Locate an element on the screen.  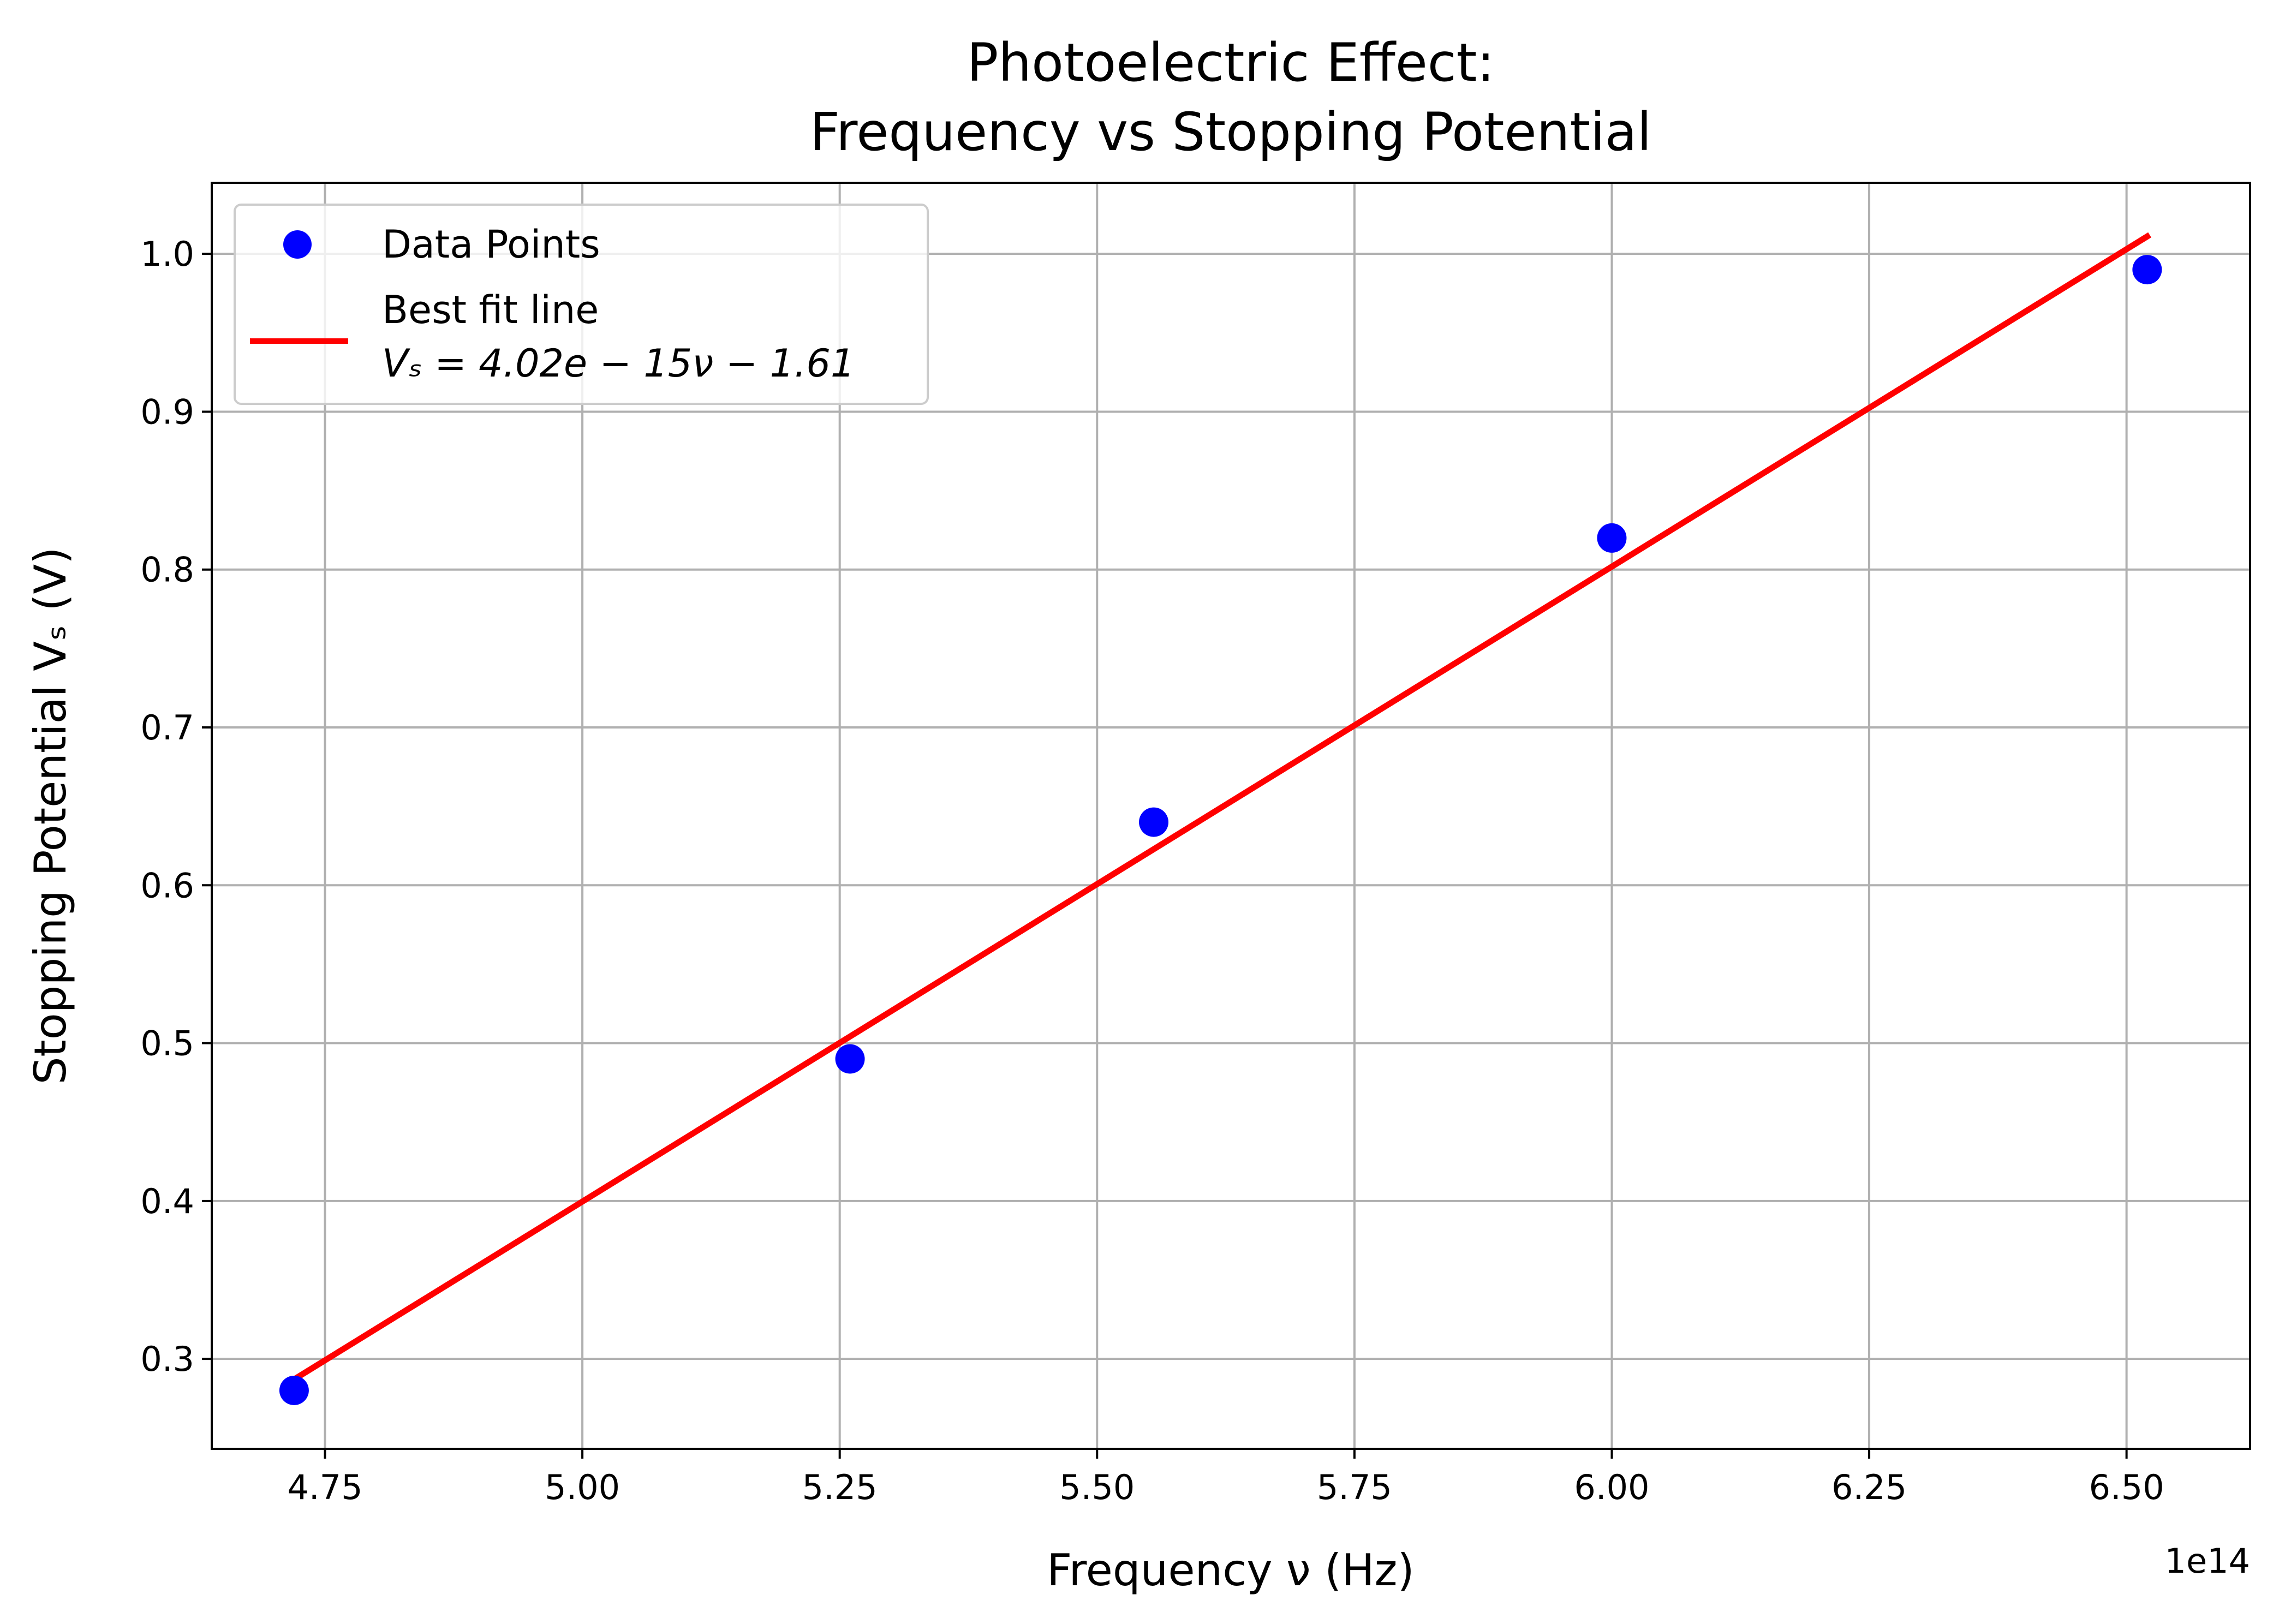
x-tick-label: 5.25 is located at coordinates (840, 1487).